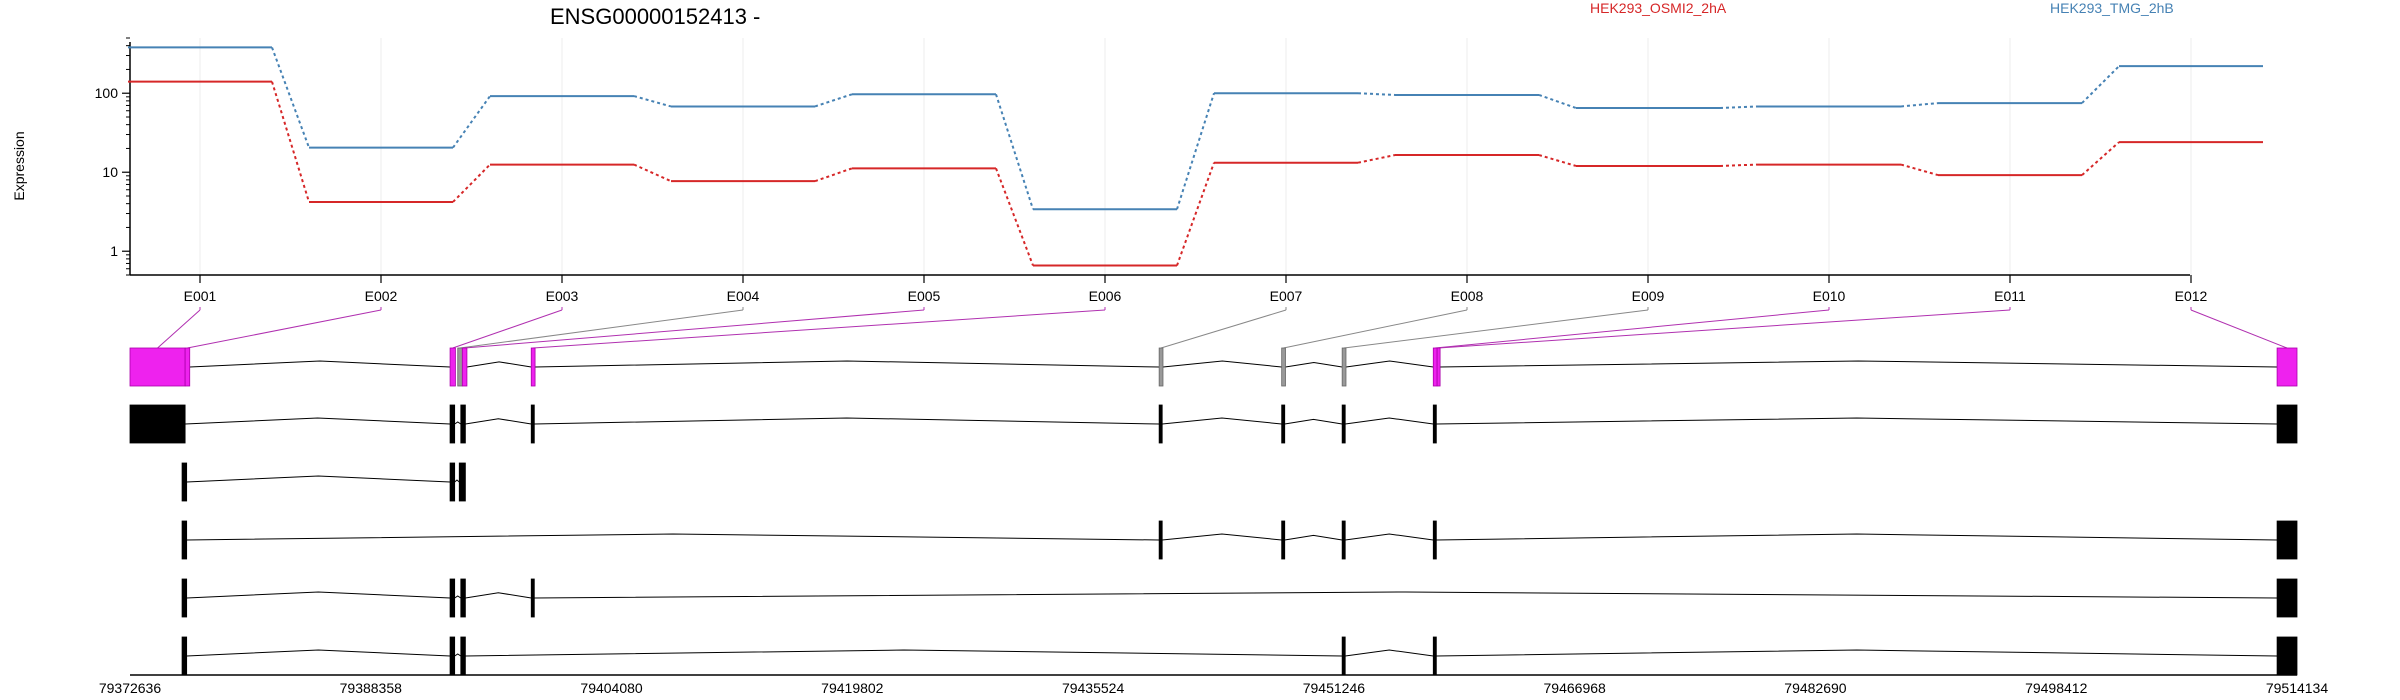 Image resolution: width=2400 pixels, height=700 pixels. Describe the element at coordinates (1222, 328) in the screenshot. I see `exon-connectors` at that location.